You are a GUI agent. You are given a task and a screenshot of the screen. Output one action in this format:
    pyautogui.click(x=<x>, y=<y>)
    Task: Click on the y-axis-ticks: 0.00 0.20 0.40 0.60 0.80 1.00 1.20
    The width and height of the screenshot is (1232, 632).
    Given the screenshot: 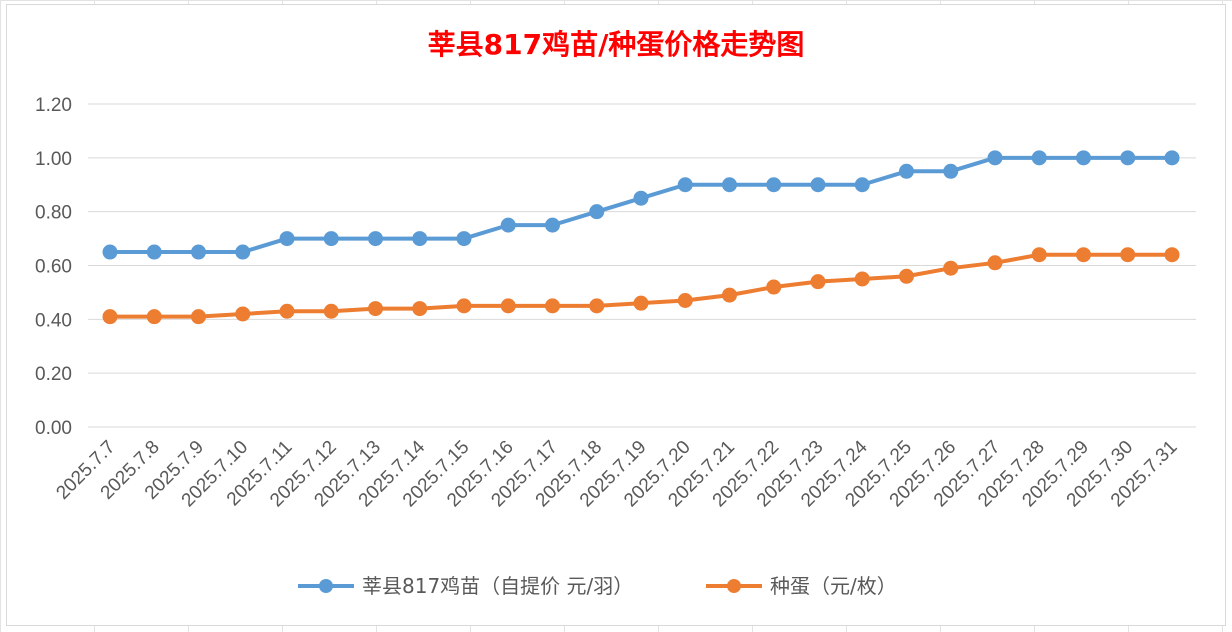 What is the action you would take?
    pyautogui.click(x=53, y=267)
    